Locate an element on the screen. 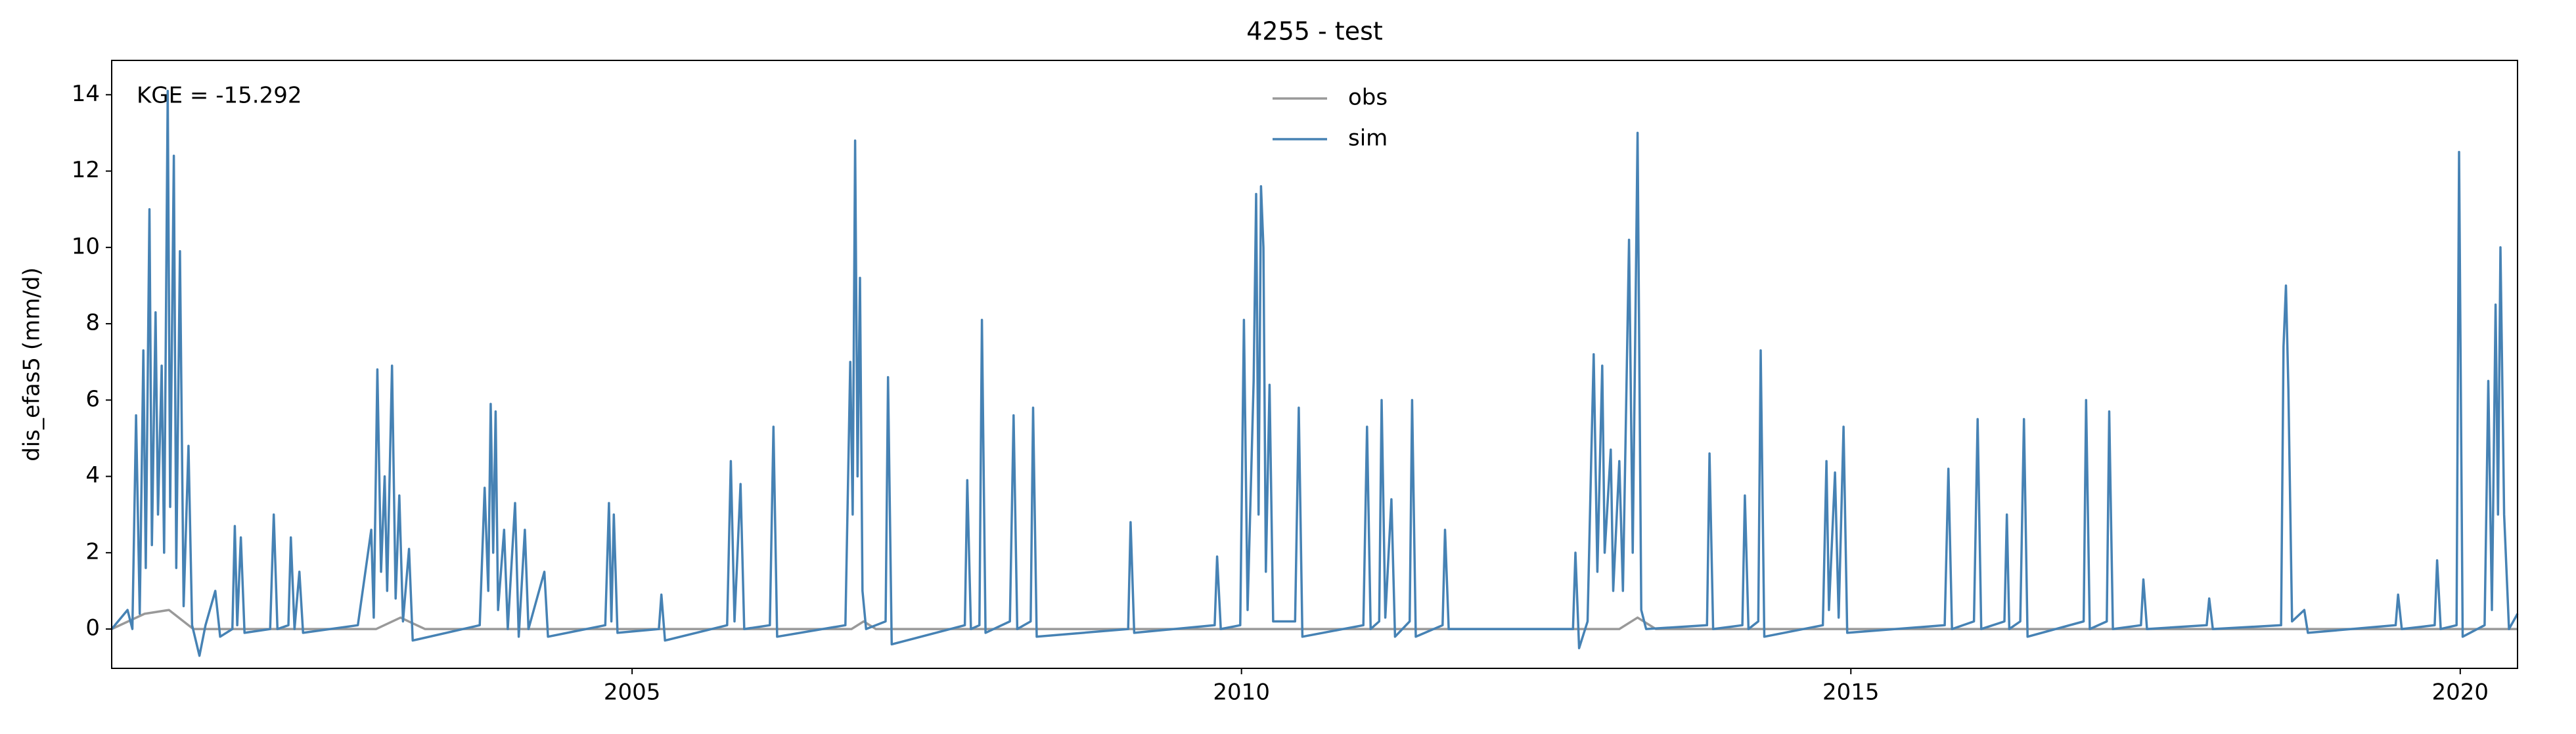 The width and height of the screenshot is (2576, 734). y-tick-label: 12 is located at coordinates (86, 170).